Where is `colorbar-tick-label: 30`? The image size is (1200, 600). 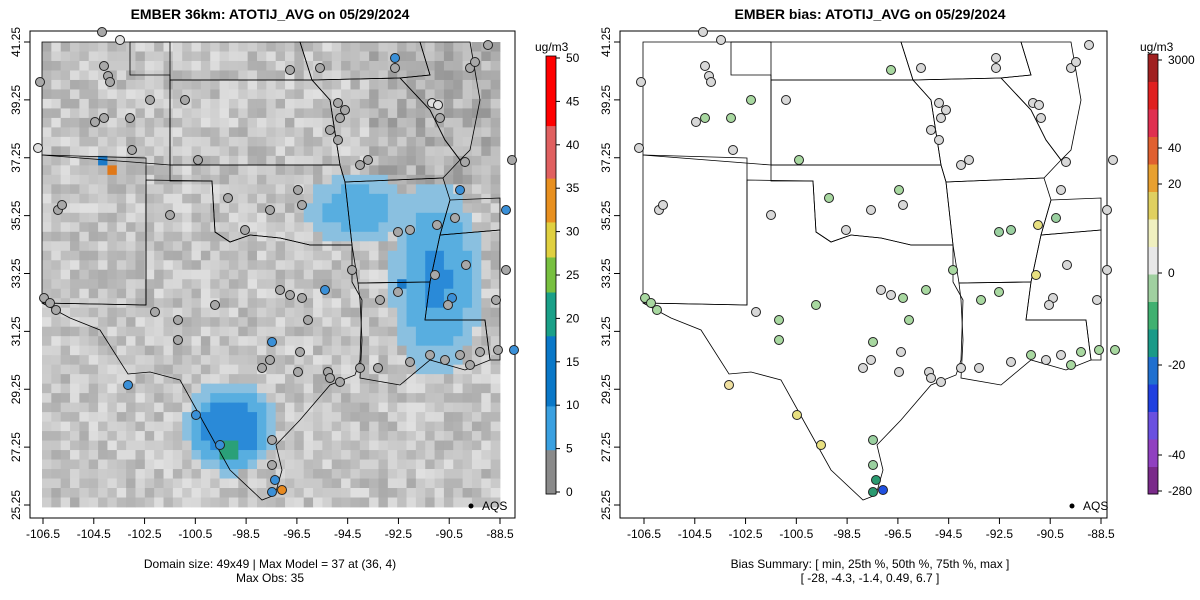 colorbar-tick-label: 30 is located at coordinates (573, 232).